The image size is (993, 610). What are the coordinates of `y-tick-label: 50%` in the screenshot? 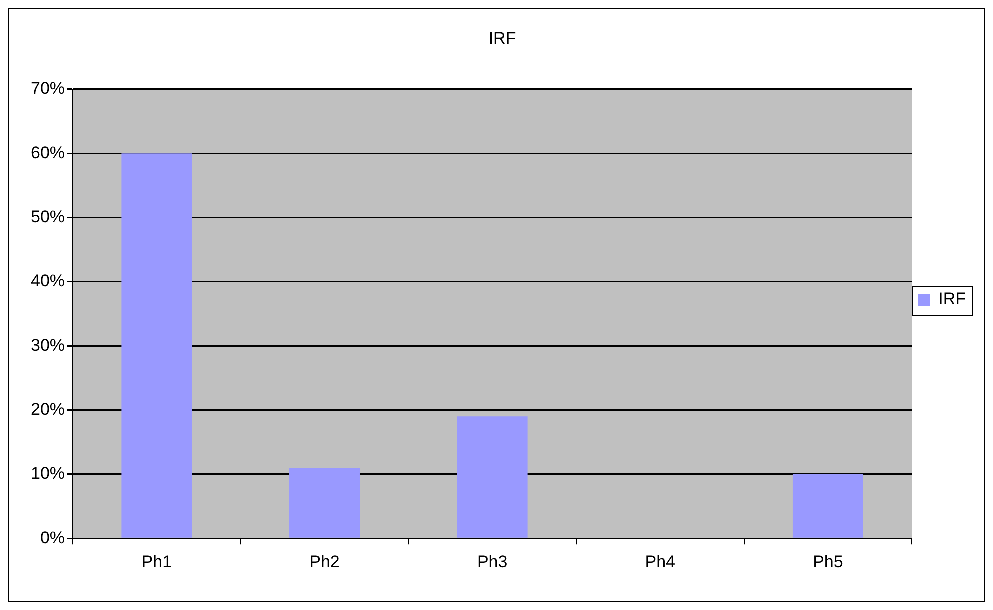 It's located at (48, 216).